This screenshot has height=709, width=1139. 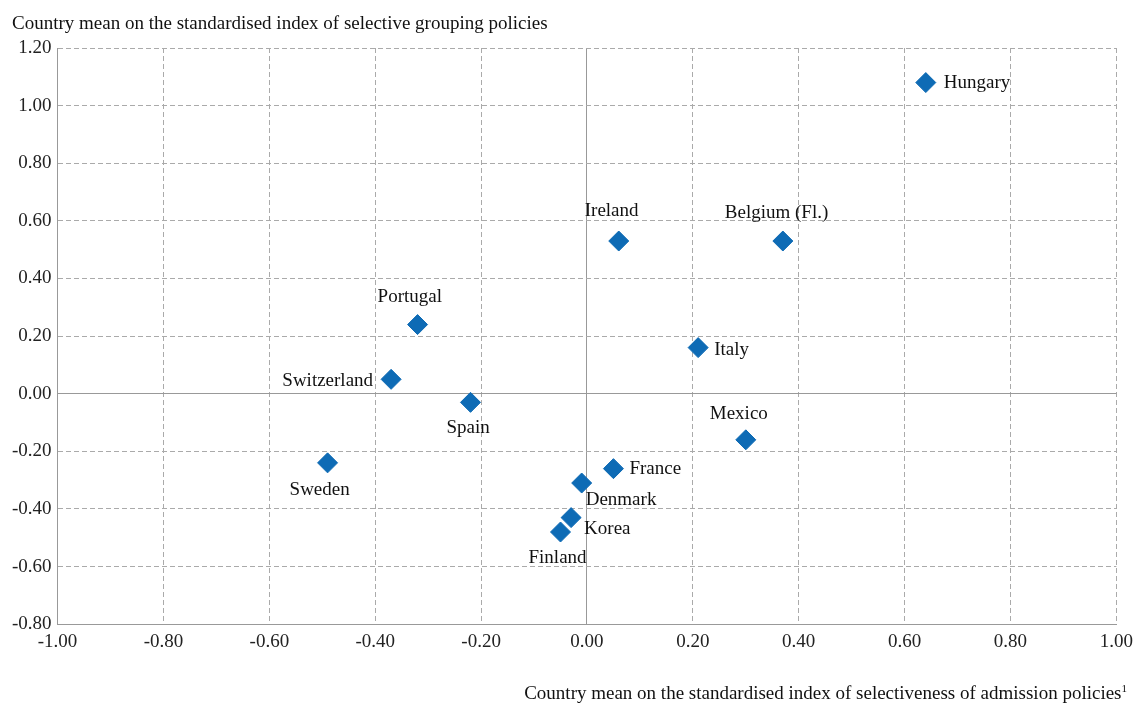 What do you see at coordinates (35, 335) in the screenshot?
I see `y-tick-label: 0.20` at bounding box center [35, 335].